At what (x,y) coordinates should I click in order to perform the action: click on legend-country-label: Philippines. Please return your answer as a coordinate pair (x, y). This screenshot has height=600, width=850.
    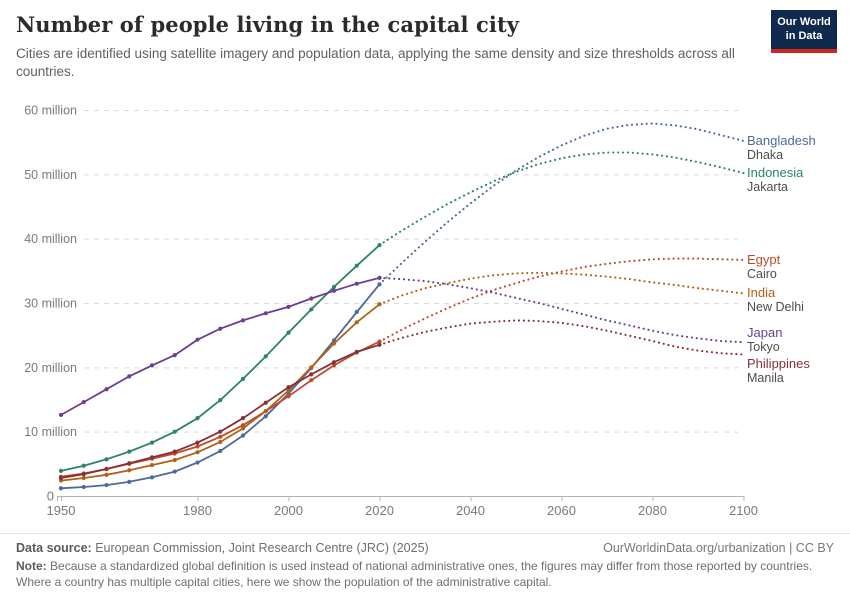
    Looking at the image, I should click on (778, 363).